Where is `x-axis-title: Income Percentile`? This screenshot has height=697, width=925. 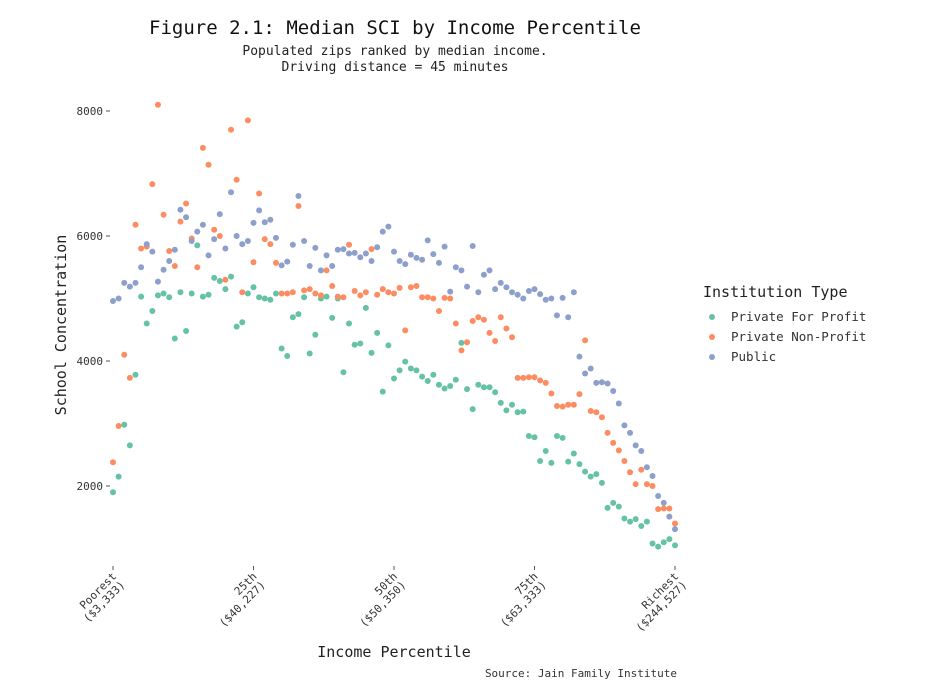
x-axis-title: Income Percentile is located at coordinates (394, 652).